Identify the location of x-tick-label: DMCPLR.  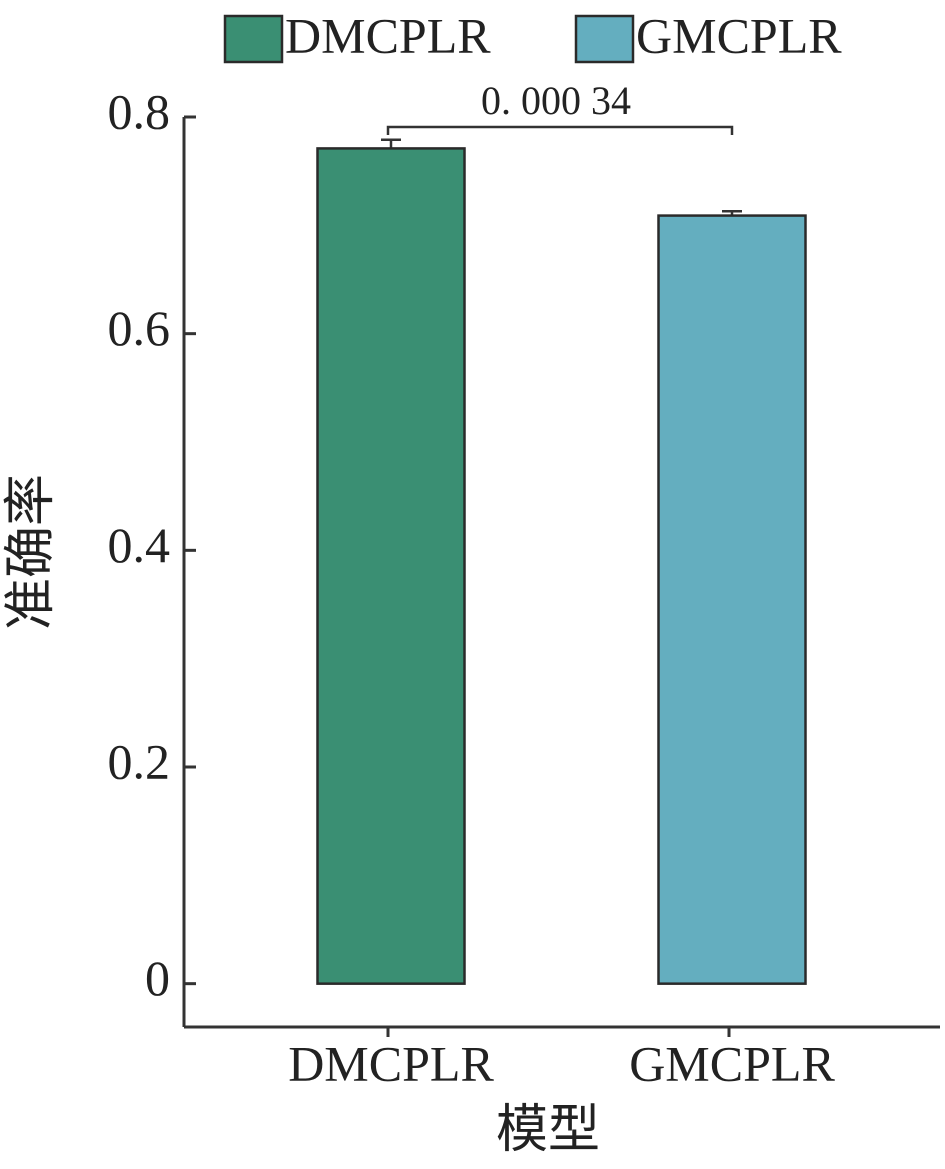
(391, 1063).